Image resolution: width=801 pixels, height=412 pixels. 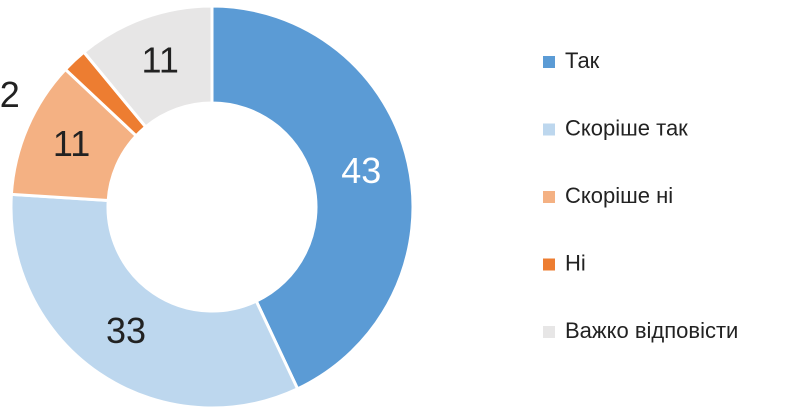 I want to click on legend-label: Важко відповісти, so click(x=651, y=330).